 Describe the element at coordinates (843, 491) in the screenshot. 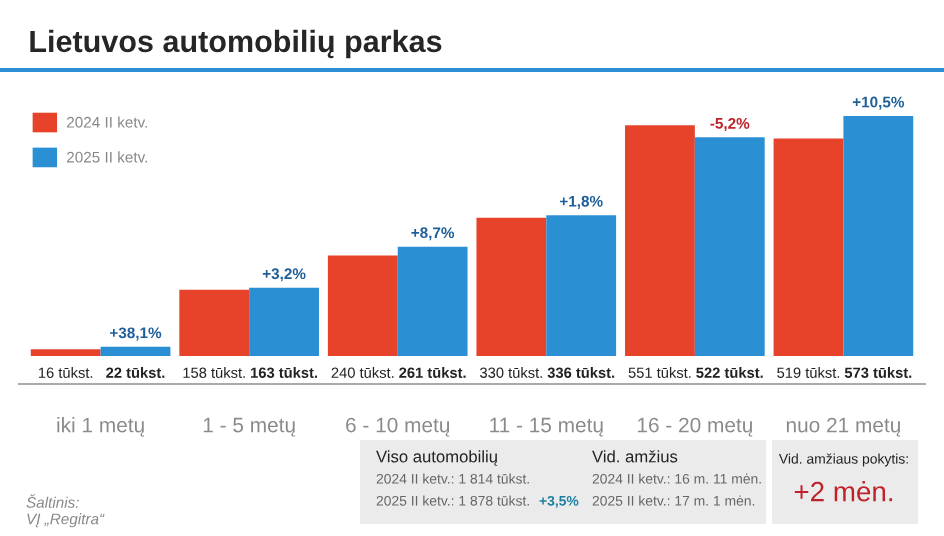

I see `text: +2 mėn.` at that location.